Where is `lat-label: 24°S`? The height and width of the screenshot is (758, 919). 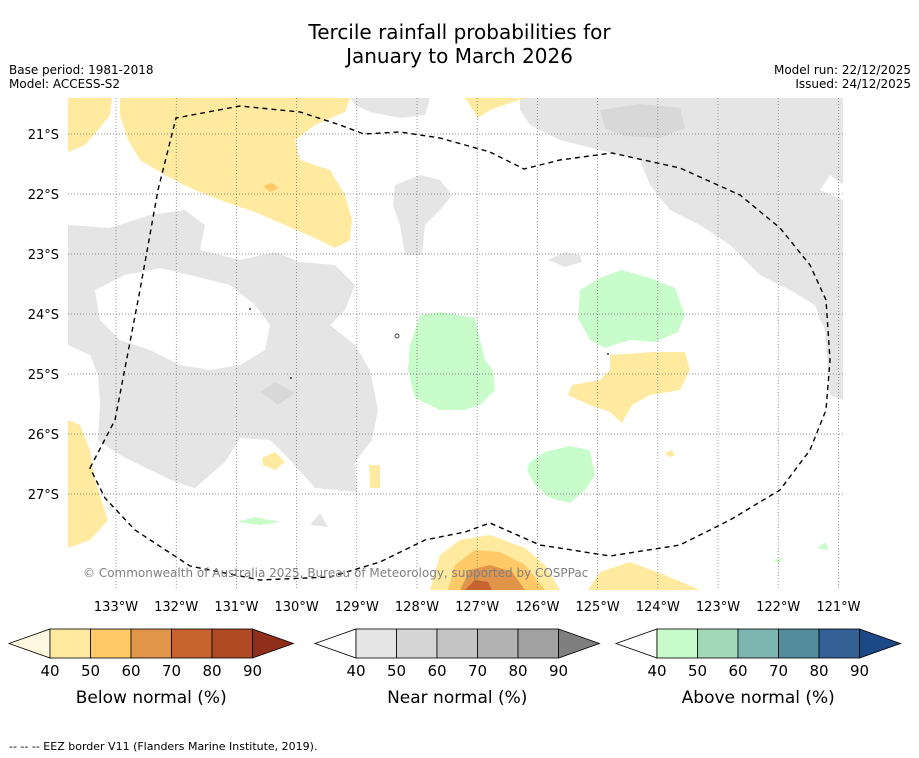
lat-label: 24°S is located at coordinates (43, 315).